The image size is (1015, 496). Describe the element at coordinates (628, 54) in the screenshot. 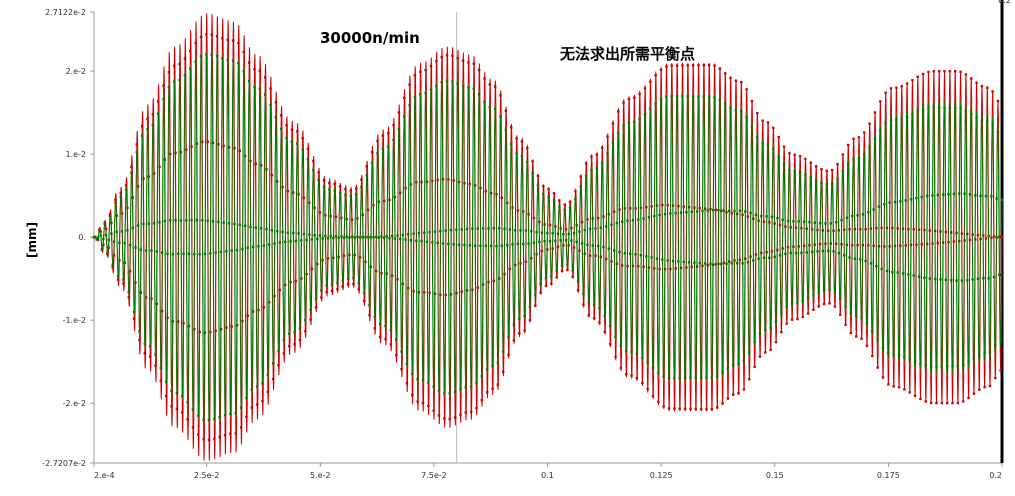

I see `balance-note-annotation: 无法求出所需平衡点` at that location.